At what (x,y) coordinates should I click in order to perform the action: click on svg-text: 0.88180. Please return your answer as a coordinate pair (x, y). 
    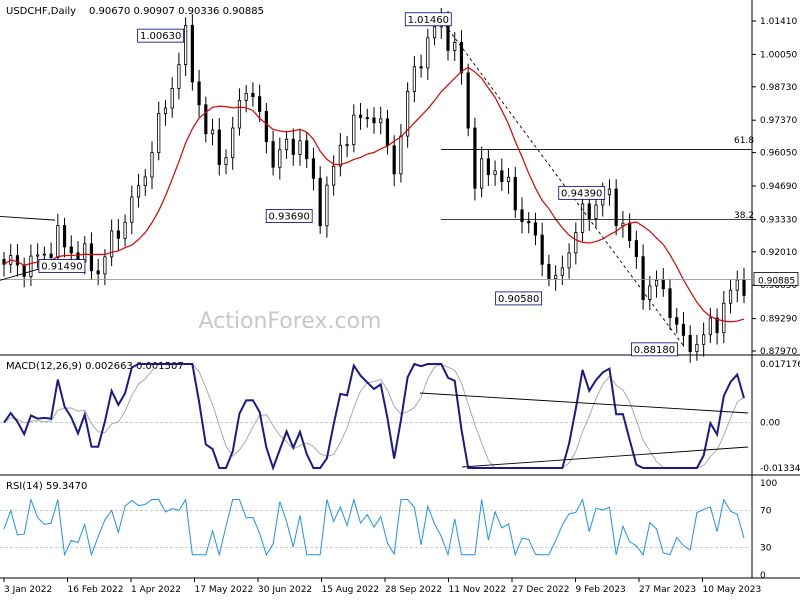
    Looking at the image, I should click on (654, 350).